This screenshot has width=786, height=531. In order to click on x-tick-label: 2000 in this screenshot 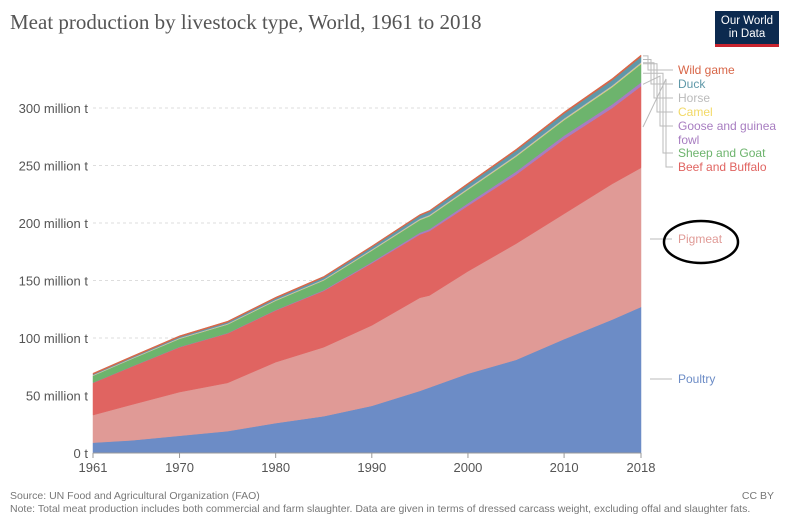, I will do `click(467, 467)`.